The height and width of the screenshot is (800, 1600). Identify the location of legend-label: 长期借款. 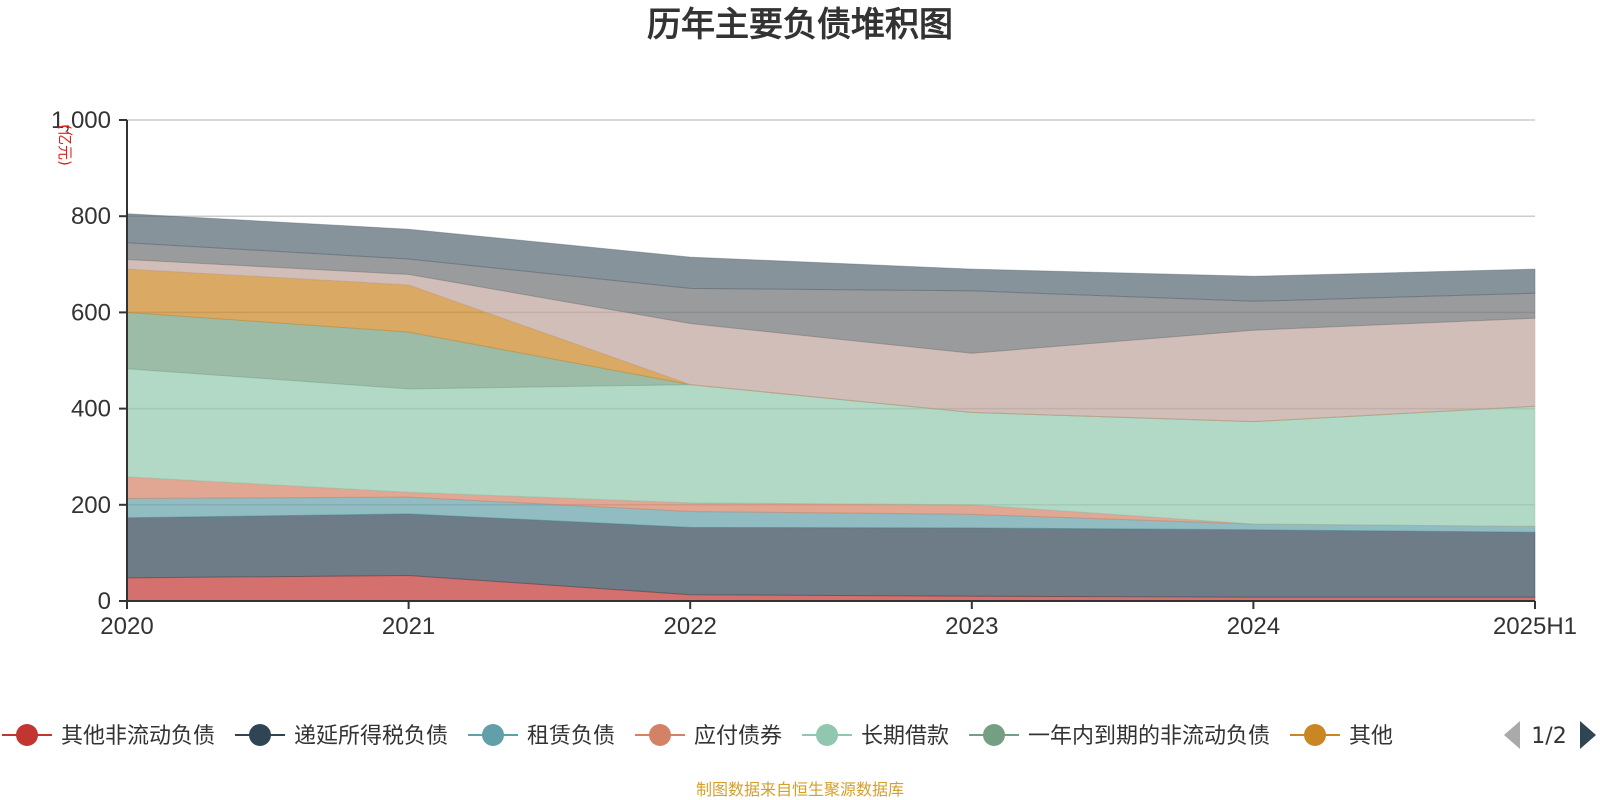
(905, 736).